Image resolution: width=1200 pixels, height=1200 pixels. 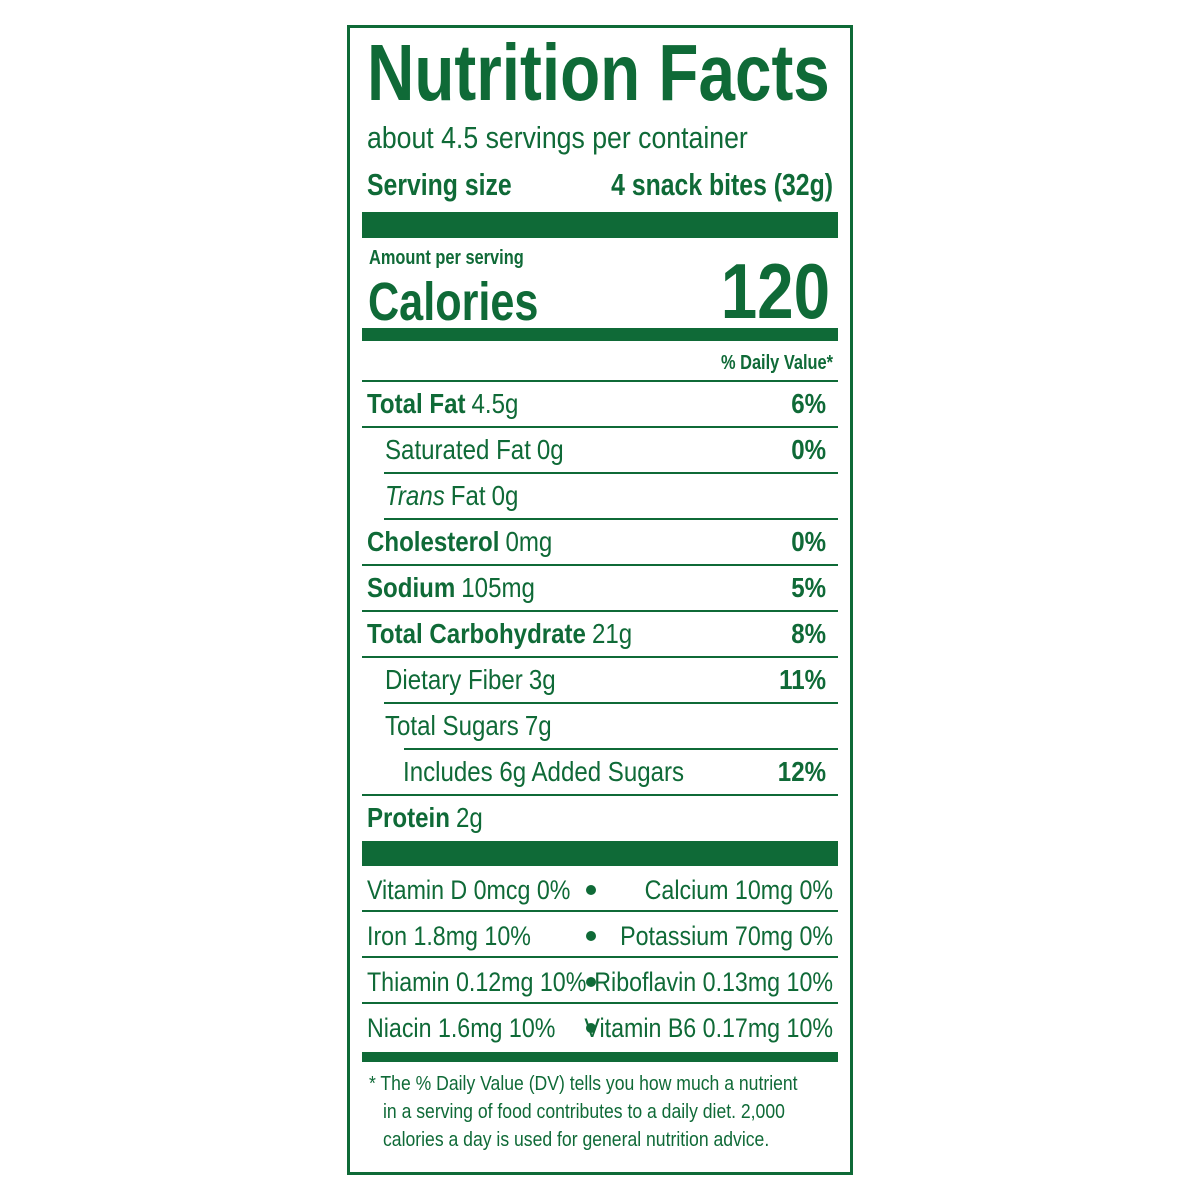 I want to click on nutrient-row: Total Sugars 7g, so click(x=468, y=725).